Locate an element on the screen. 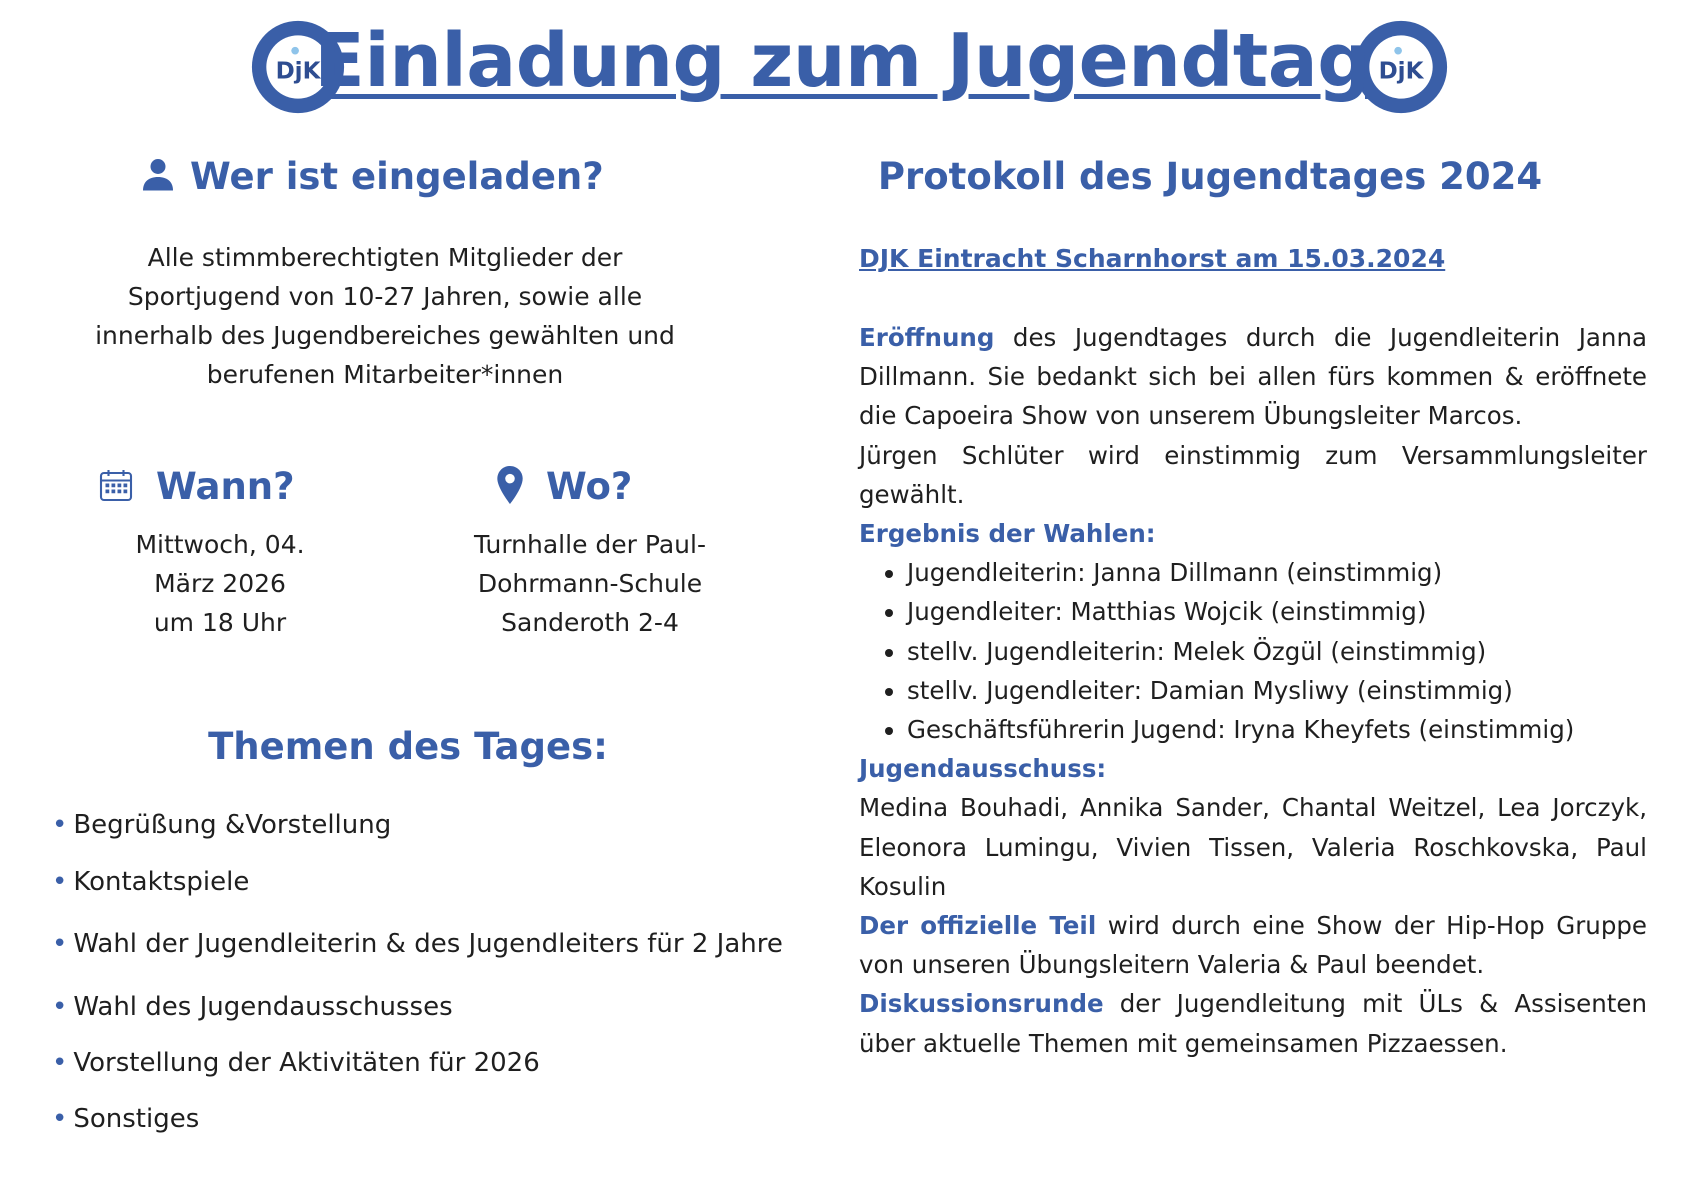  where-heading: Wo? is located at coordinates (589, 486).